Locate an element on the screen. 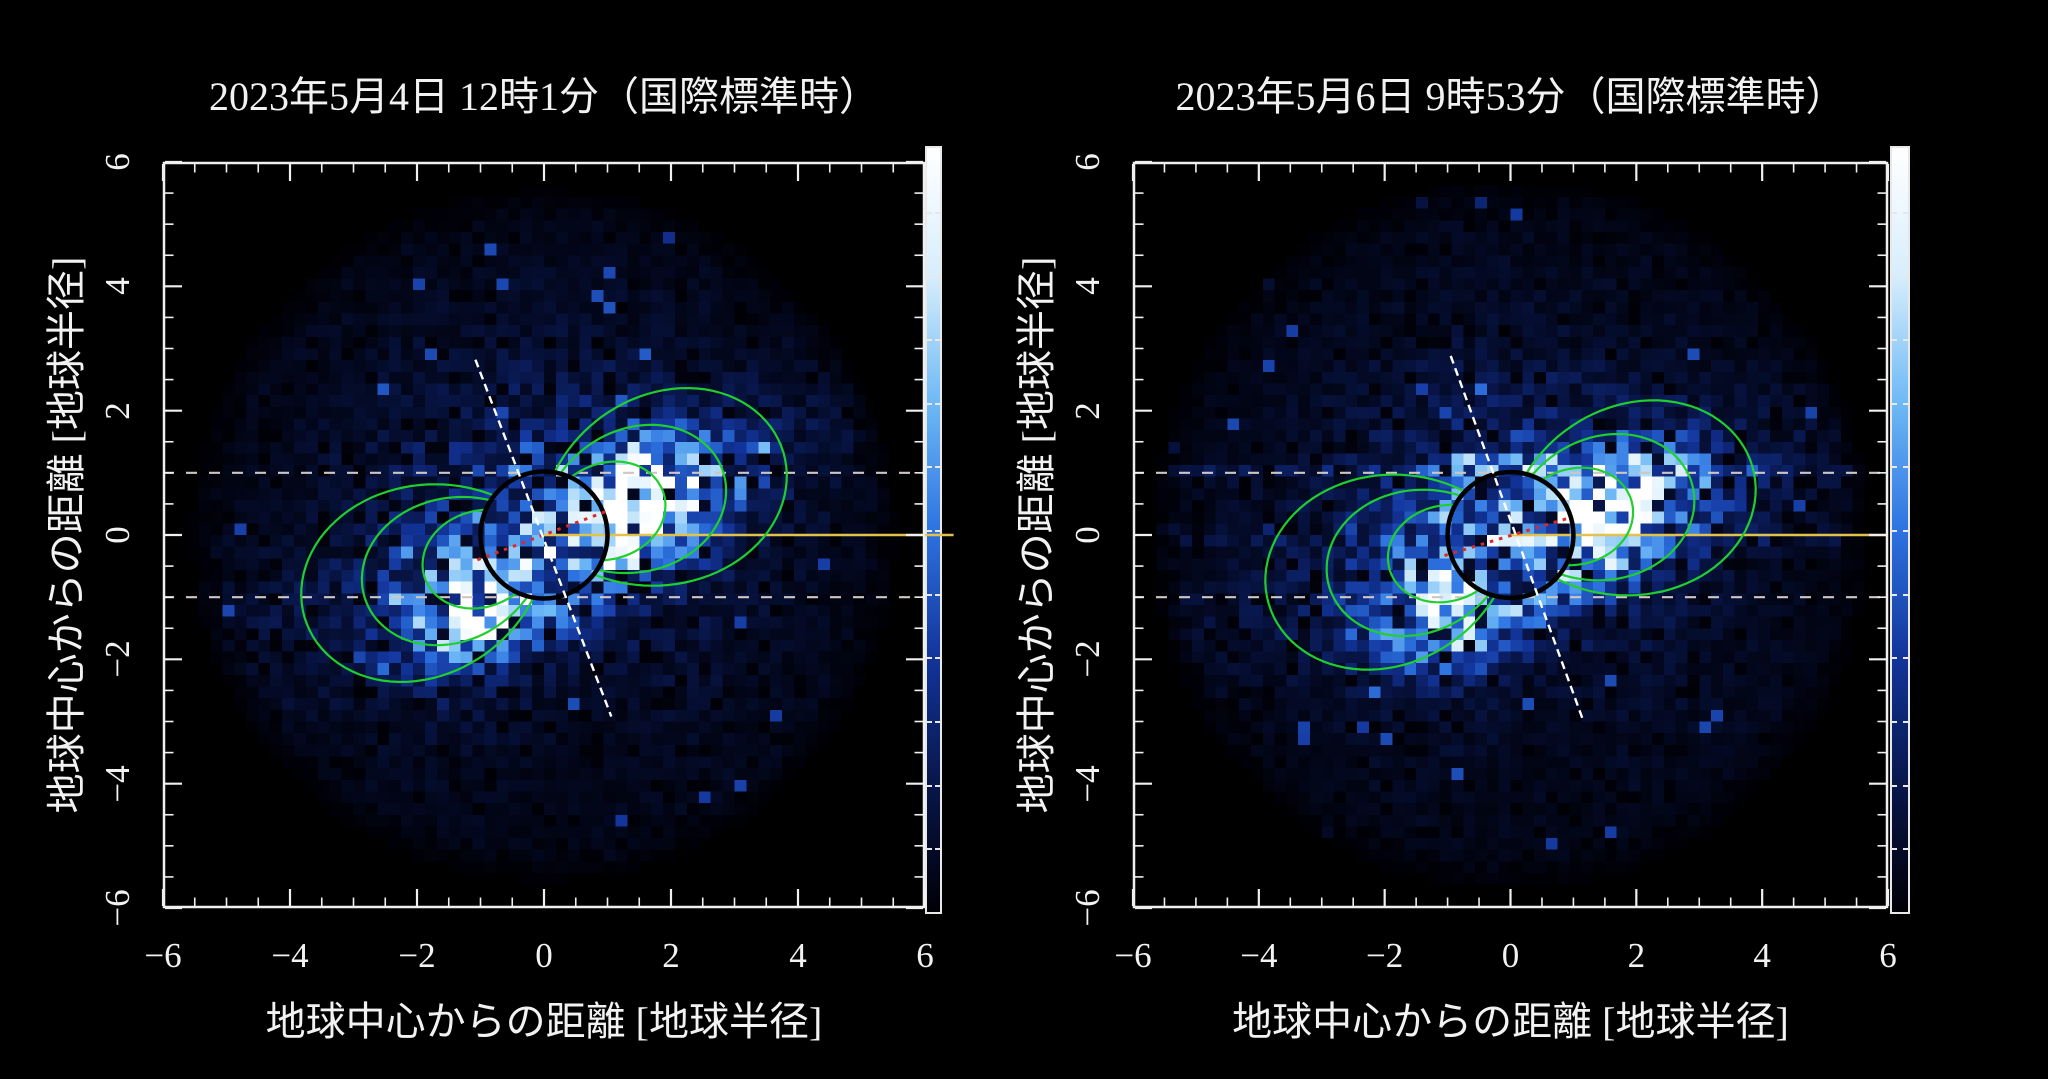 The width and height of the screenshot is (2048, 1079). magnetic-equator-line is located at coordinates (1507, 536).